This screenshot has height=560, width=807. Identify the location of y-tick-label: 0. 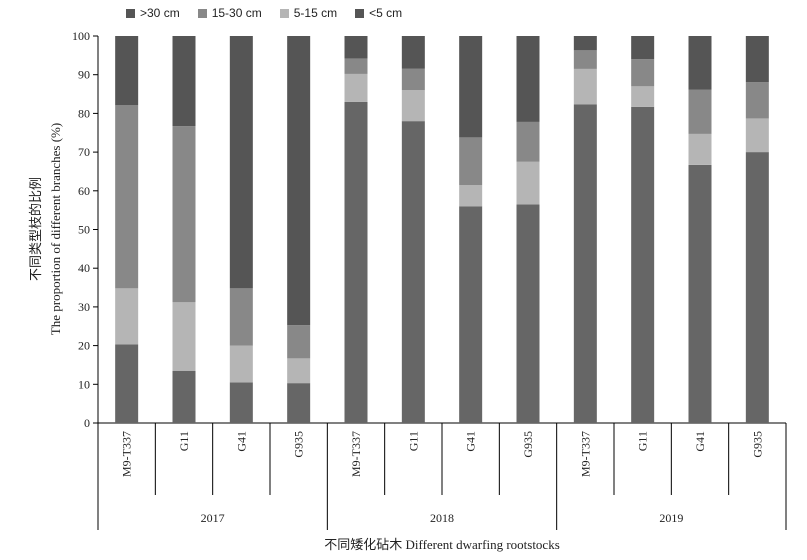
(87, 423).